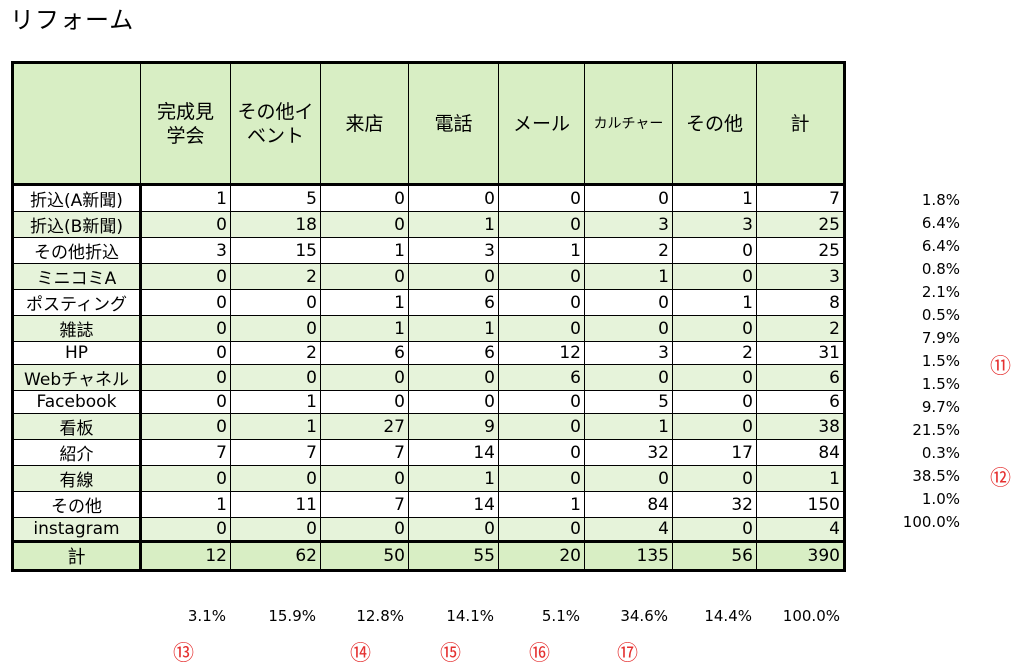  I want to click on header-cell: その他, so click(714, 123).